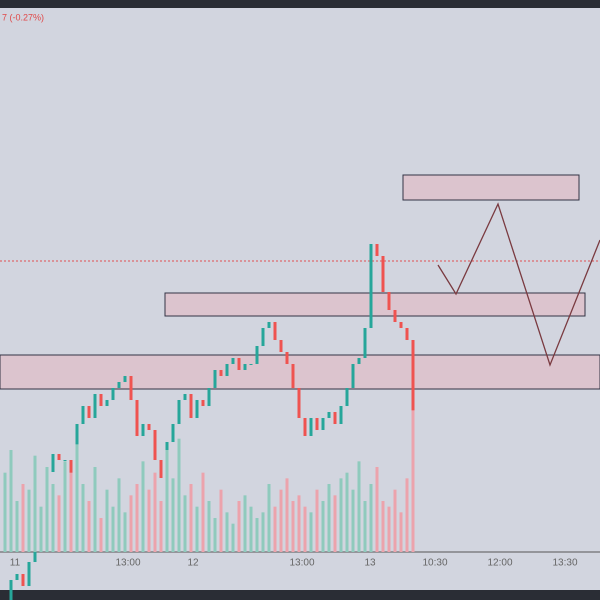  What do you see at coordinates (499, 563) in the screenshot?
I see `x-tick-label: 12:00` at bounding box center [499, 563].